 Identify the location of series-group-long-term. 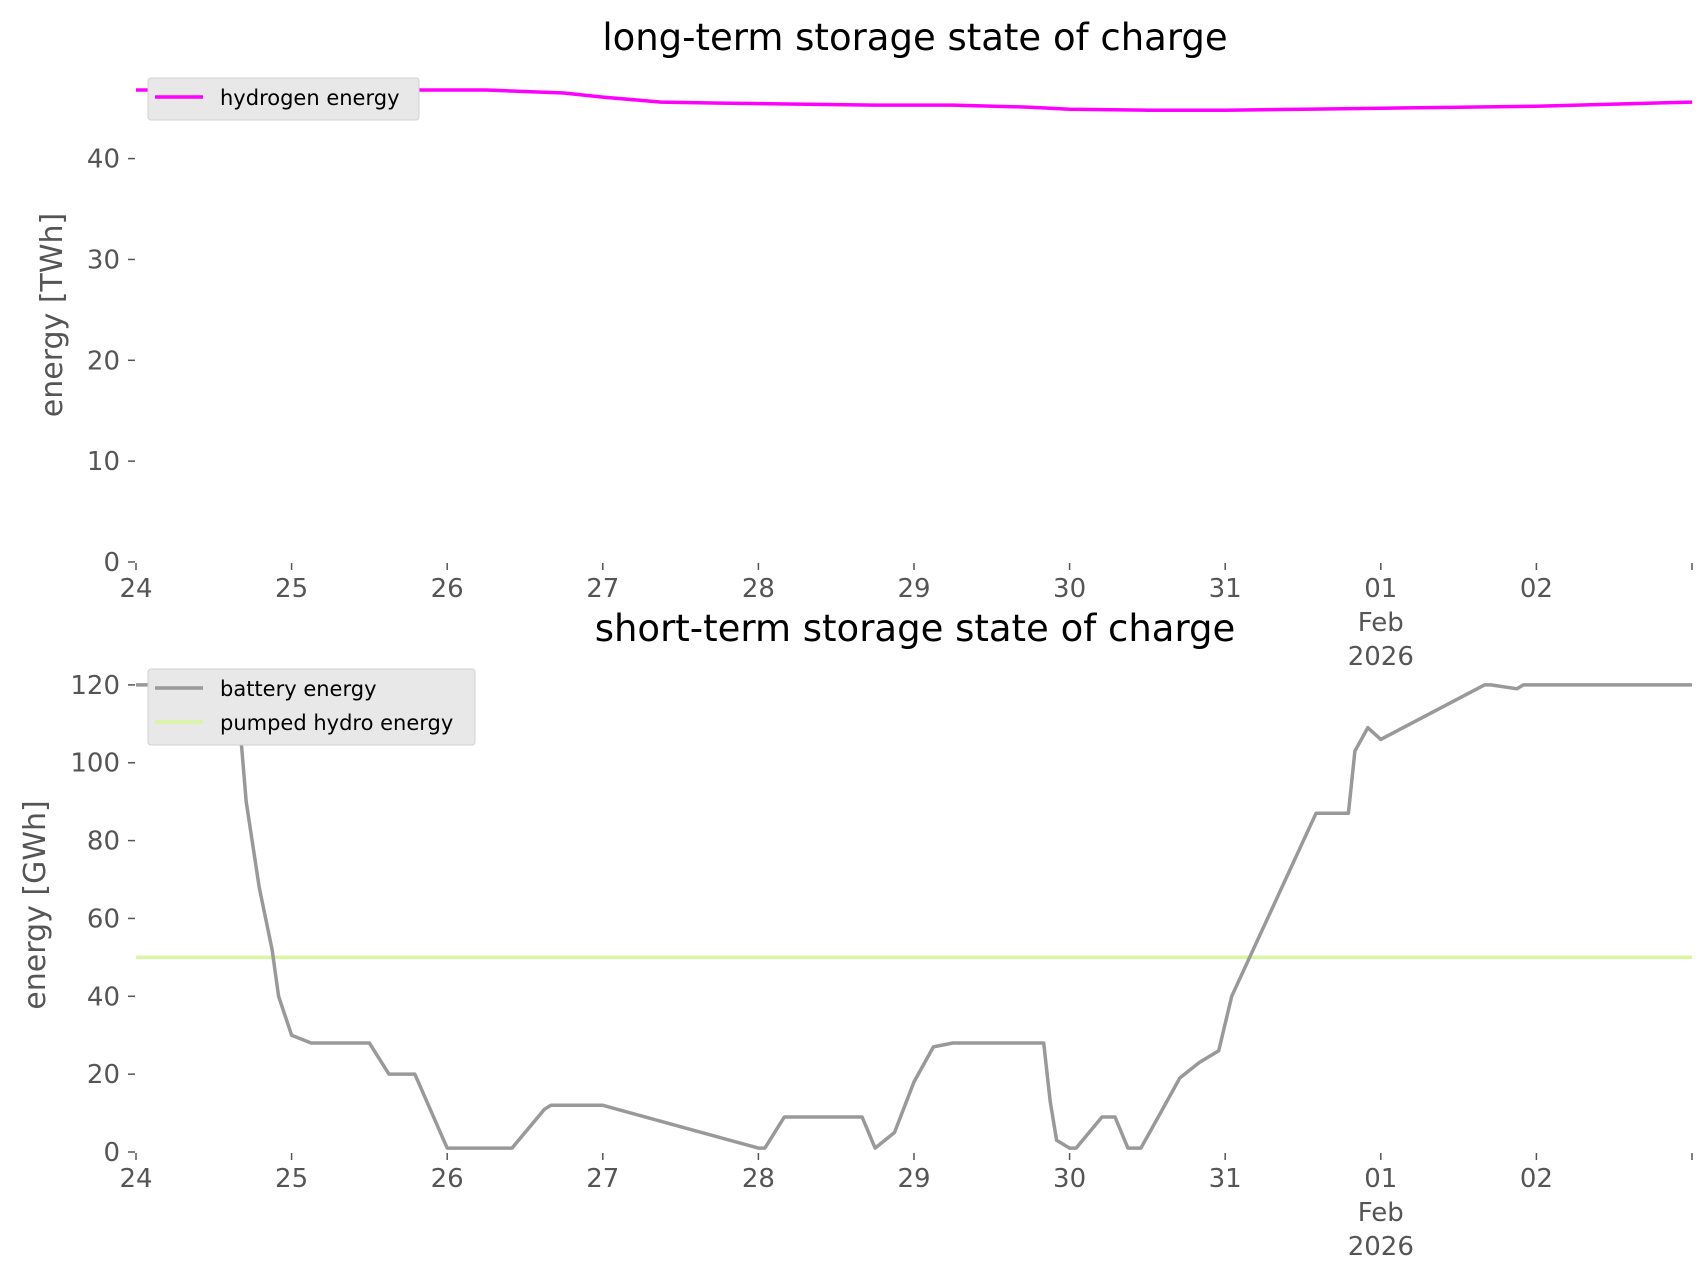
(914, 100).